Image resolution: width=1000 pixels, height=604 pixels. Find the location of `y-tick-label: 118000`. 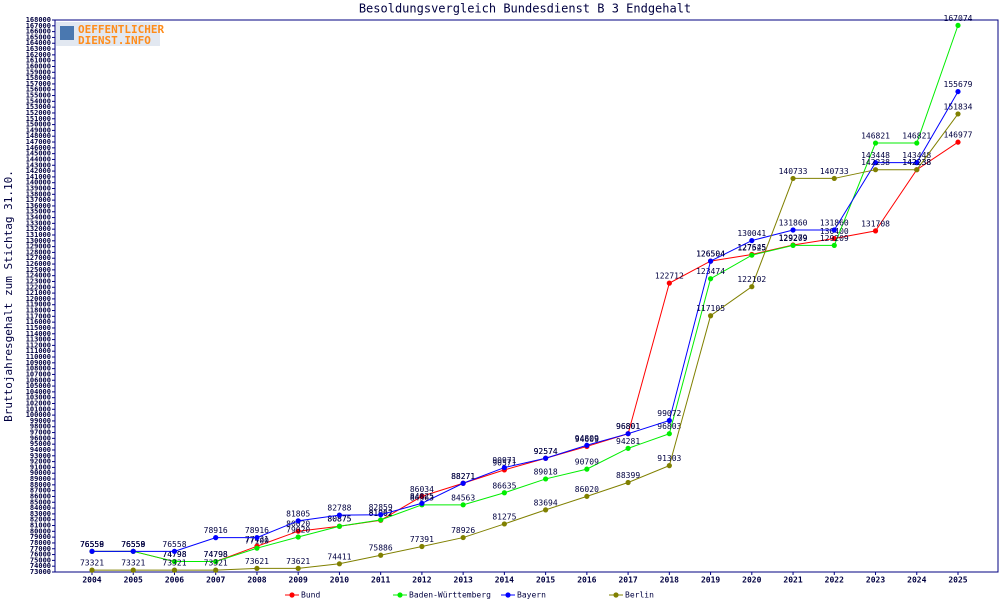

y-tick-label: 118000 is located at coordinates (38, 311).